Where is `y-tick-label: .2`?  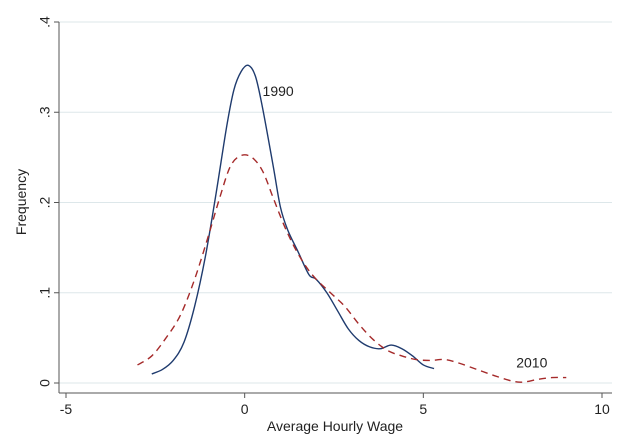 y-tick-label: .2 is located at coordinates (45, 202).